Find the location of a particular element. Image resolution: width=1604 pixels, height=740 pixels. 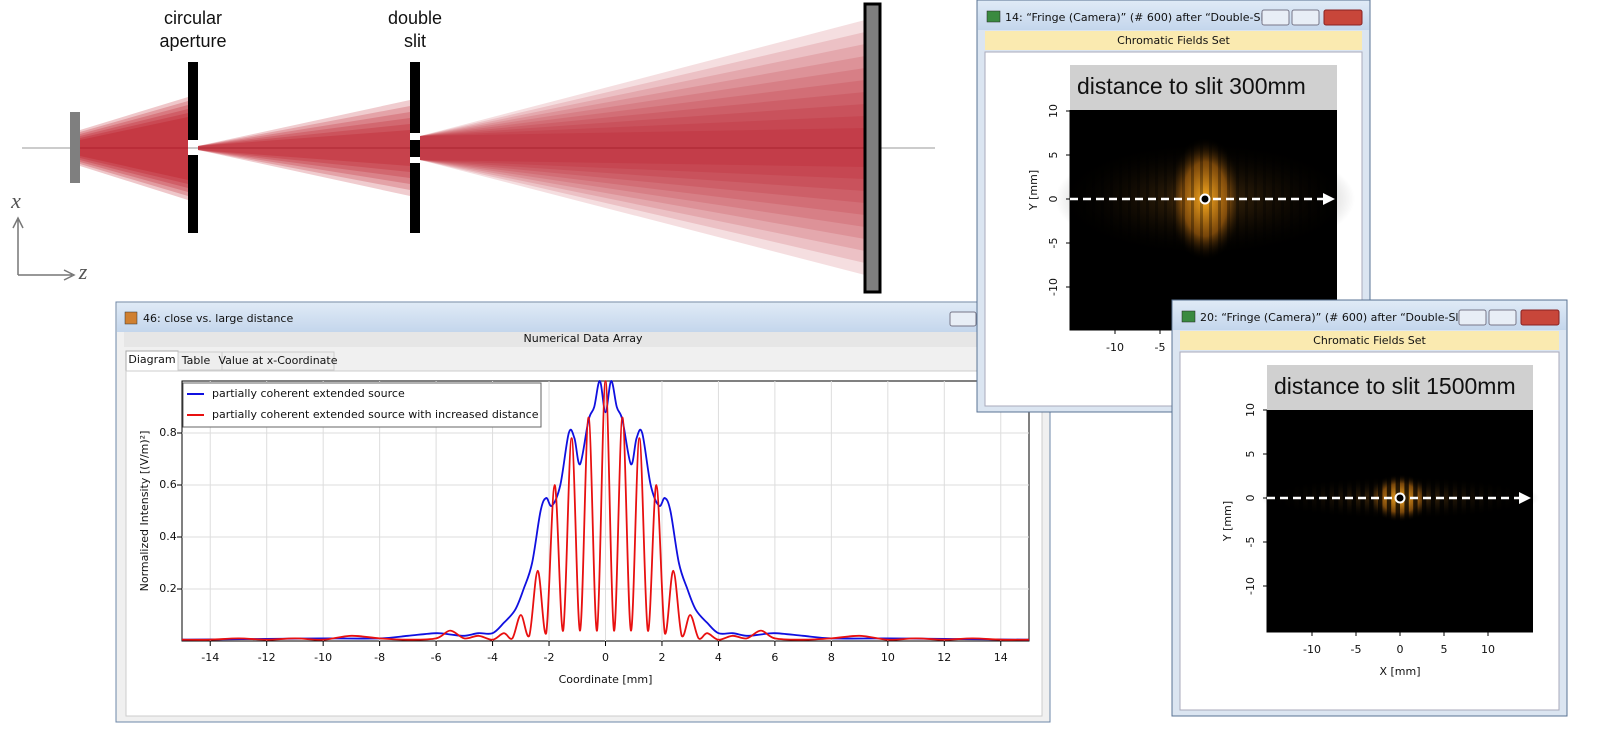

window-header: Chromatic Fields Set is located at coordinates (1173, 40).